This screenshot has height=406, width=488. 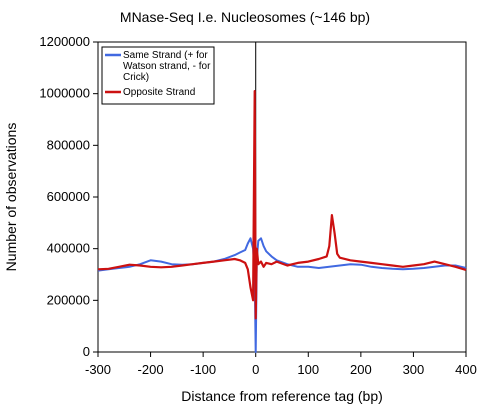 I want to click on y-tick-label: 400000, so click(x=68, y=248).